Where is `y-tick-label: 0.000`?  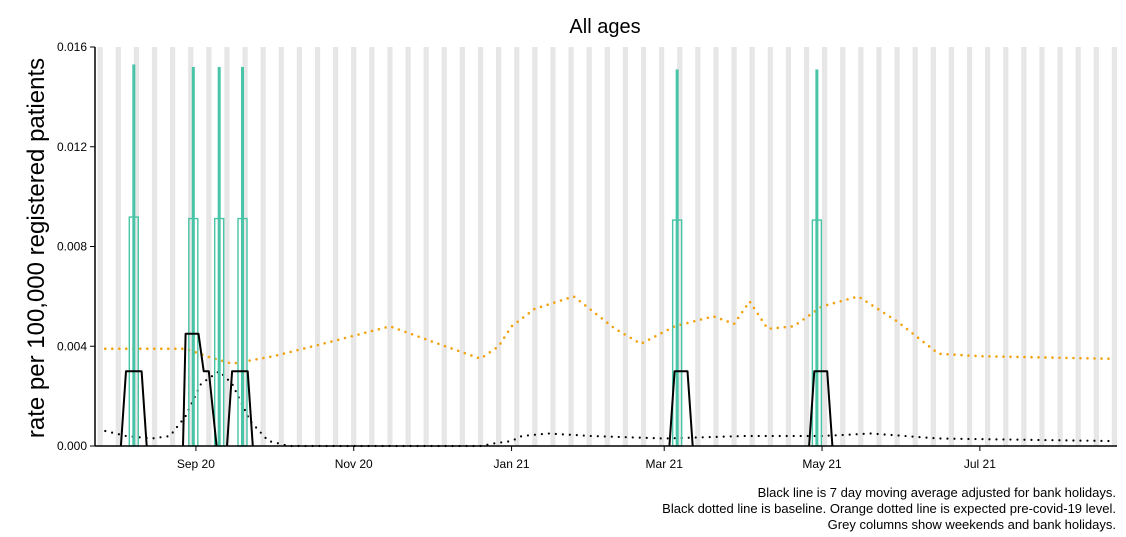 y-tick-label: 0.000 is located at coordinates (72, 446).